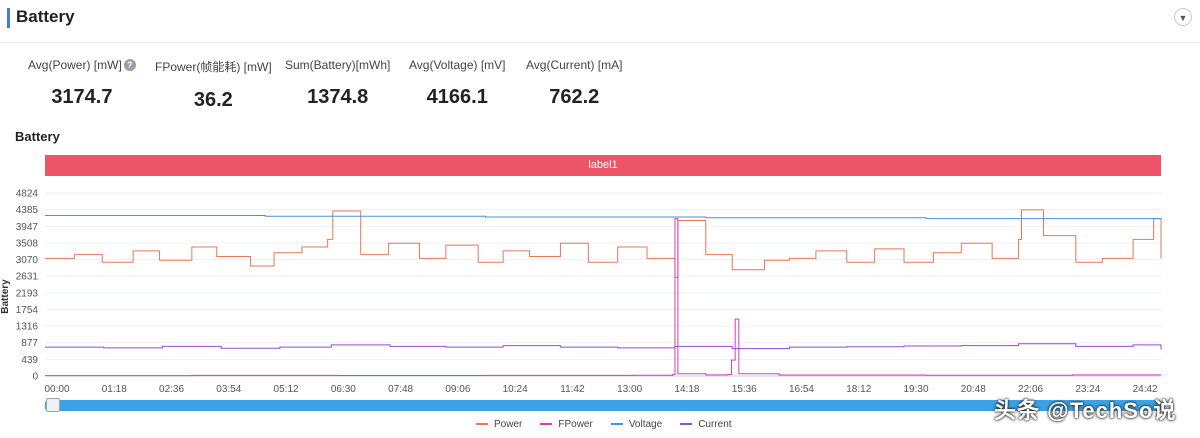 The width and height of the screenshot is (1200, 438). What do you see at coordinates (27, 293) in the screenshot?
I see `y-tick-label: 2193` at bounding box center [27, 293].